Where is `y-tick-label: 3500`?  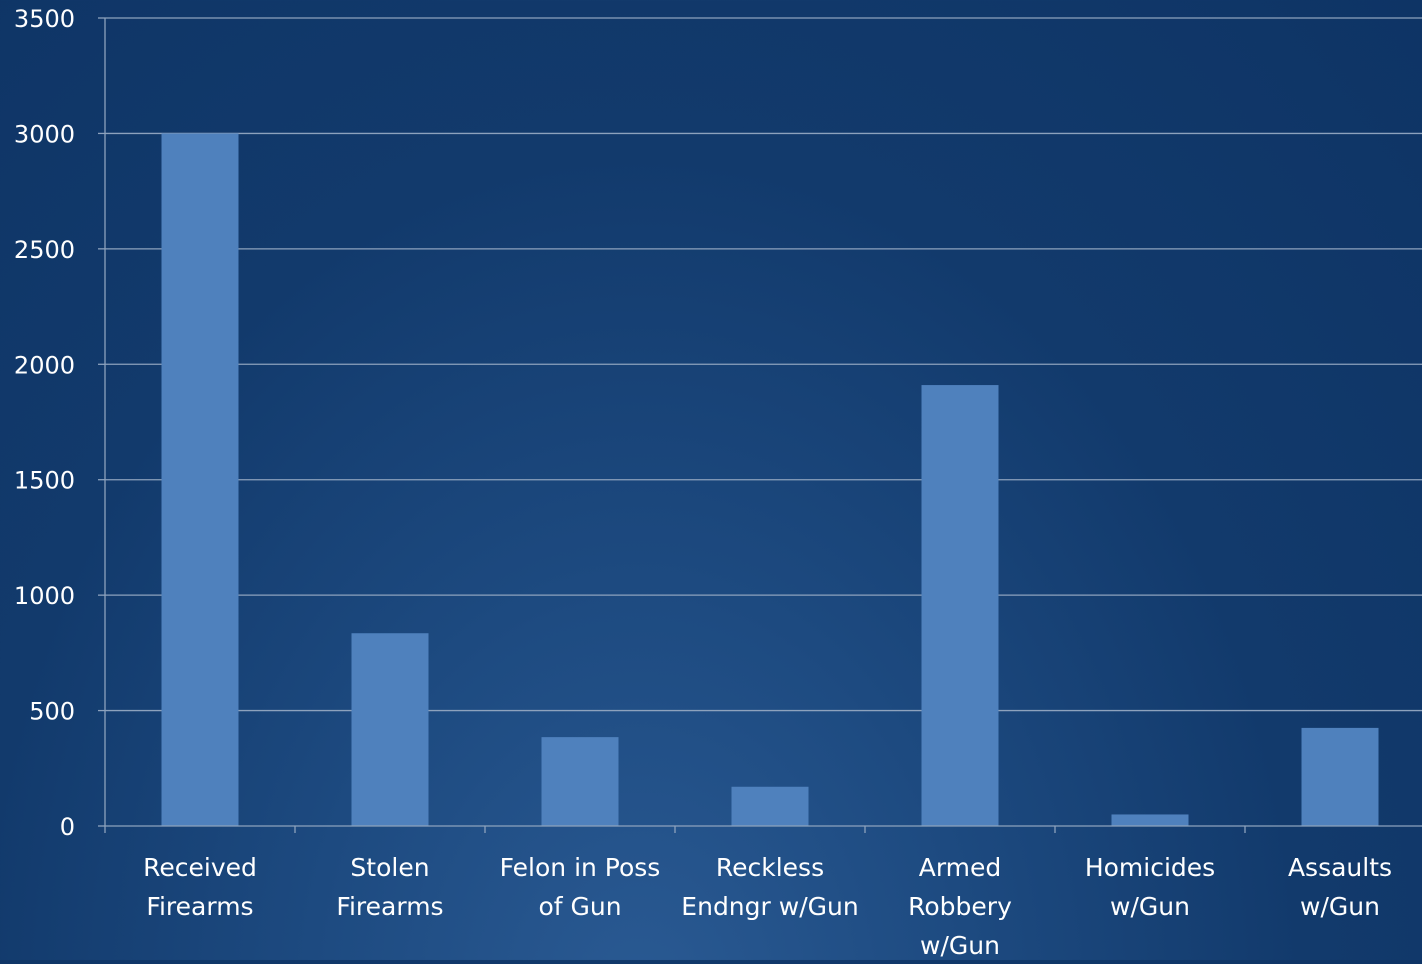 y-tick-label: 3500 is located at coordinates (44, 19).